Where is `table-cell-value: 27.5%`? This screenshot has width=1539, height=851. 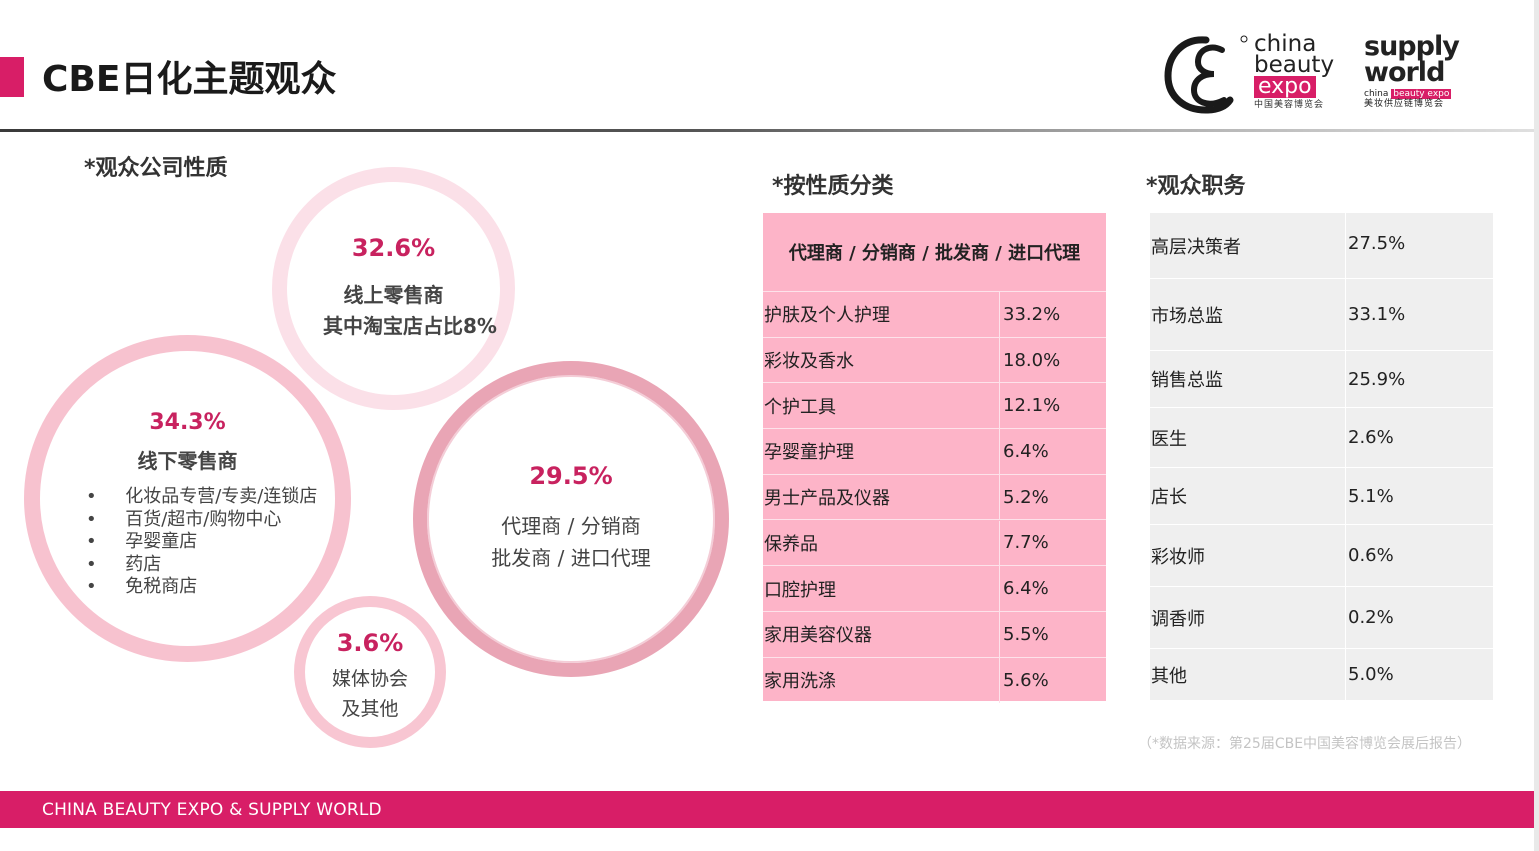
table-cell-value: 27.5% is located at coordinates (1377, 243).